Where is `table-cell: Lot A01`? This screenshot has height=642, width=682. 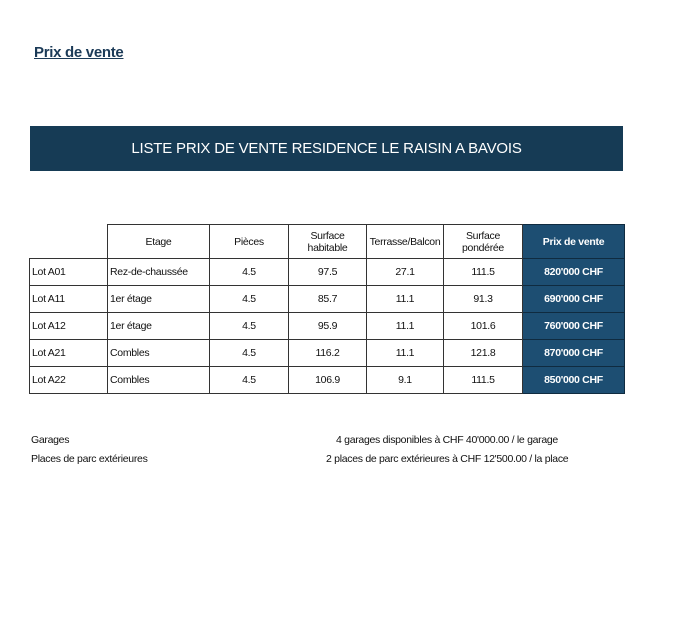
table-cell: Lot A01 is located at coordinates (68, 272).